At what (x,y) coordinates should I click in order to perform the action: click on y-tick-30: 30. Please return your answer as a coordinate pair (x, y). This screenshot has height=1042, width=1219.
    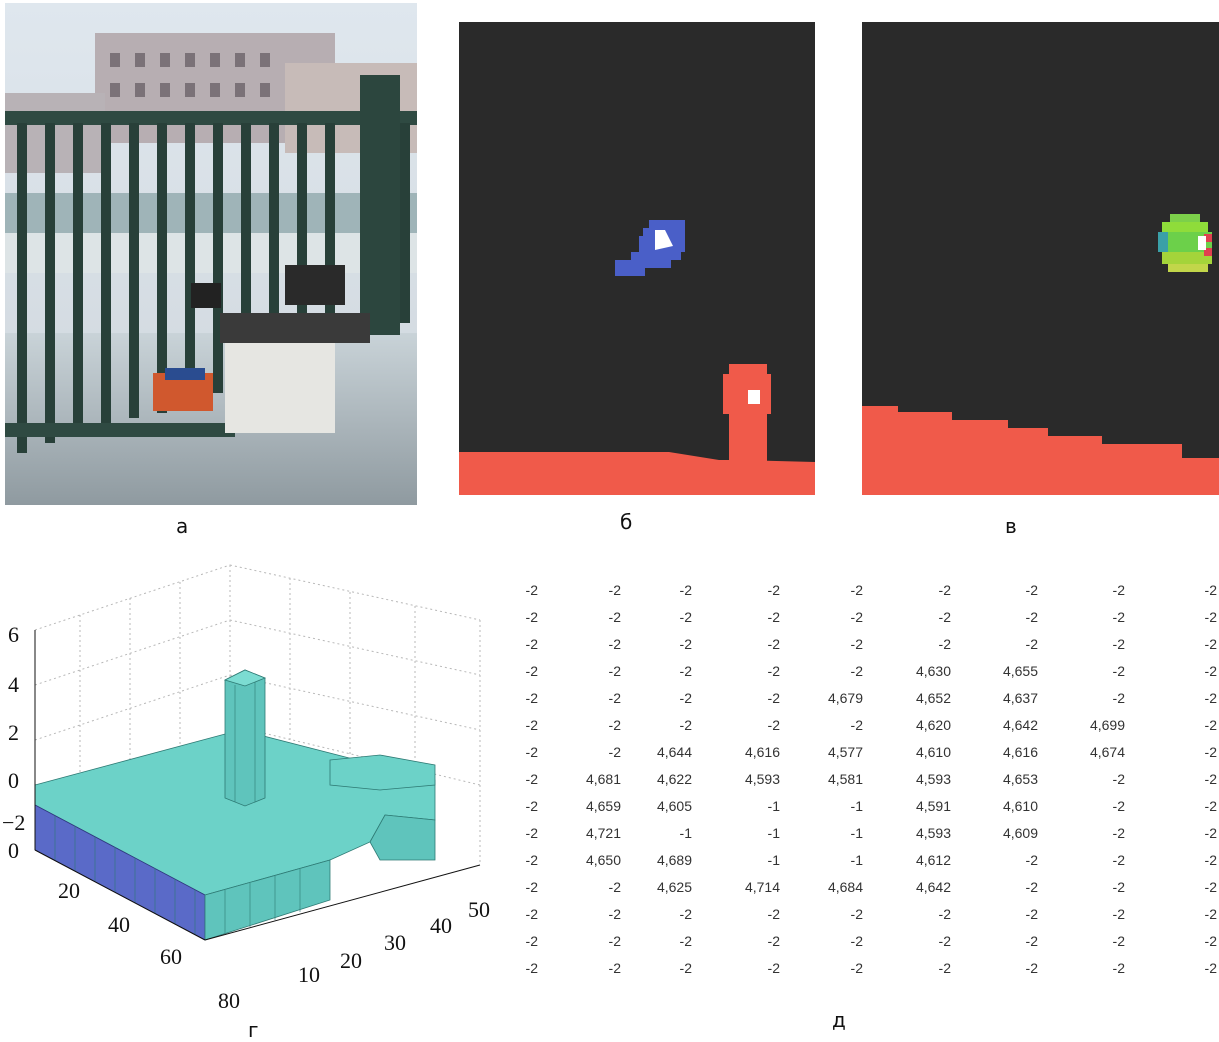
    Looking at the image, I should click on (395, 942).